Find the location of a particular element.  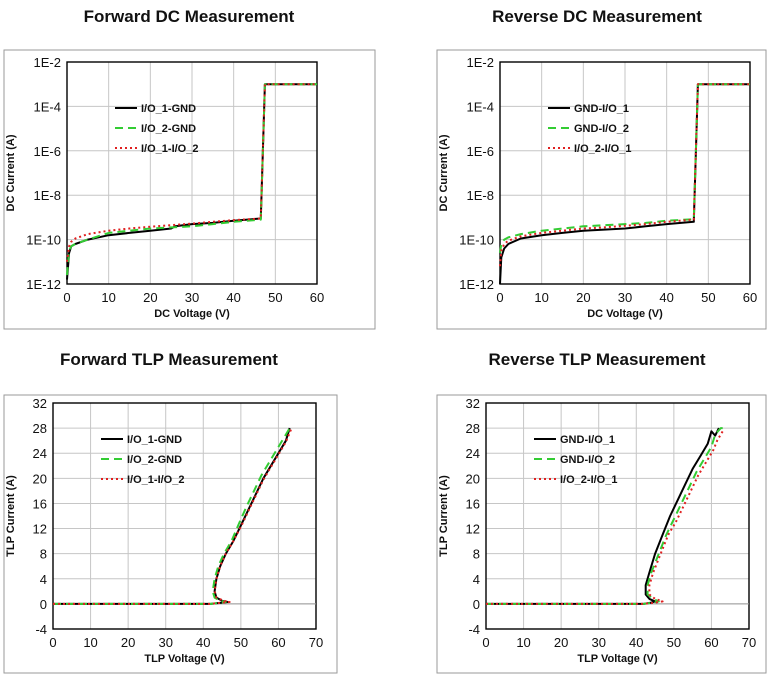

chart-2-title: Reverse DC Measurement is located at coordinates (597, 16).